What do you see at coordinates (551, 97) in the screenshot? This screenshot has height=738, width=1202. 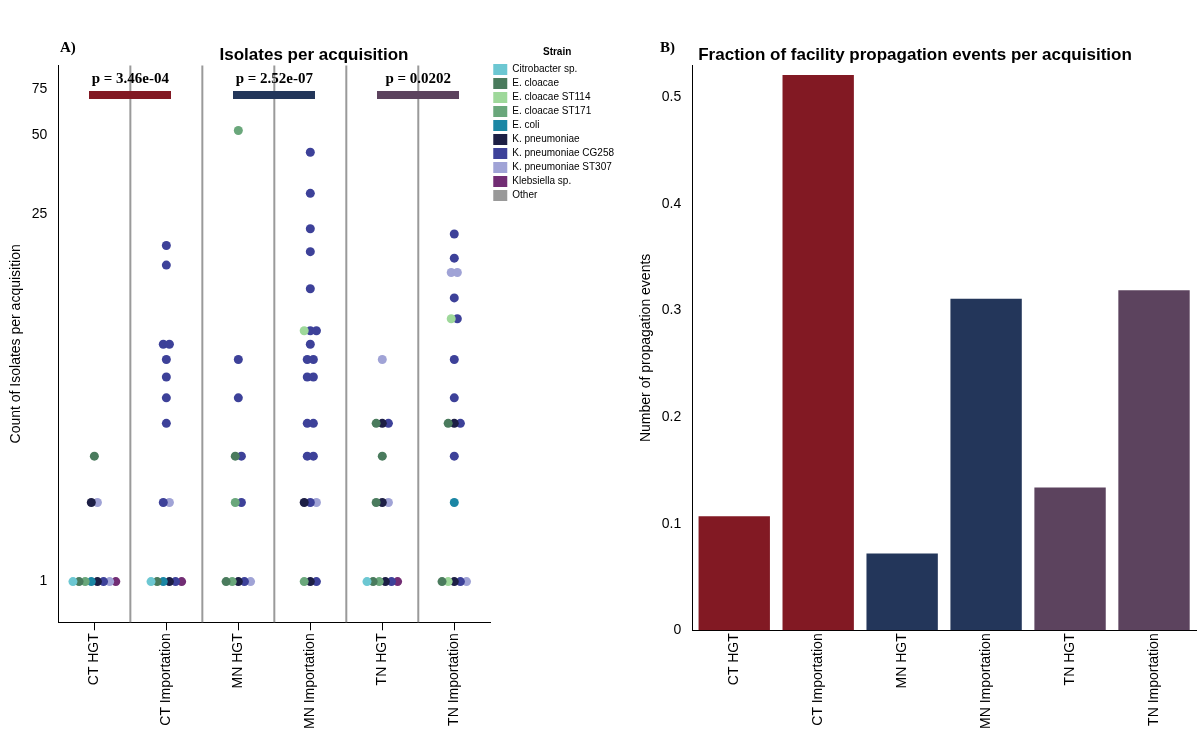 I see `legend-label: E. cloacae ST114` at bounding box center [551, 97].